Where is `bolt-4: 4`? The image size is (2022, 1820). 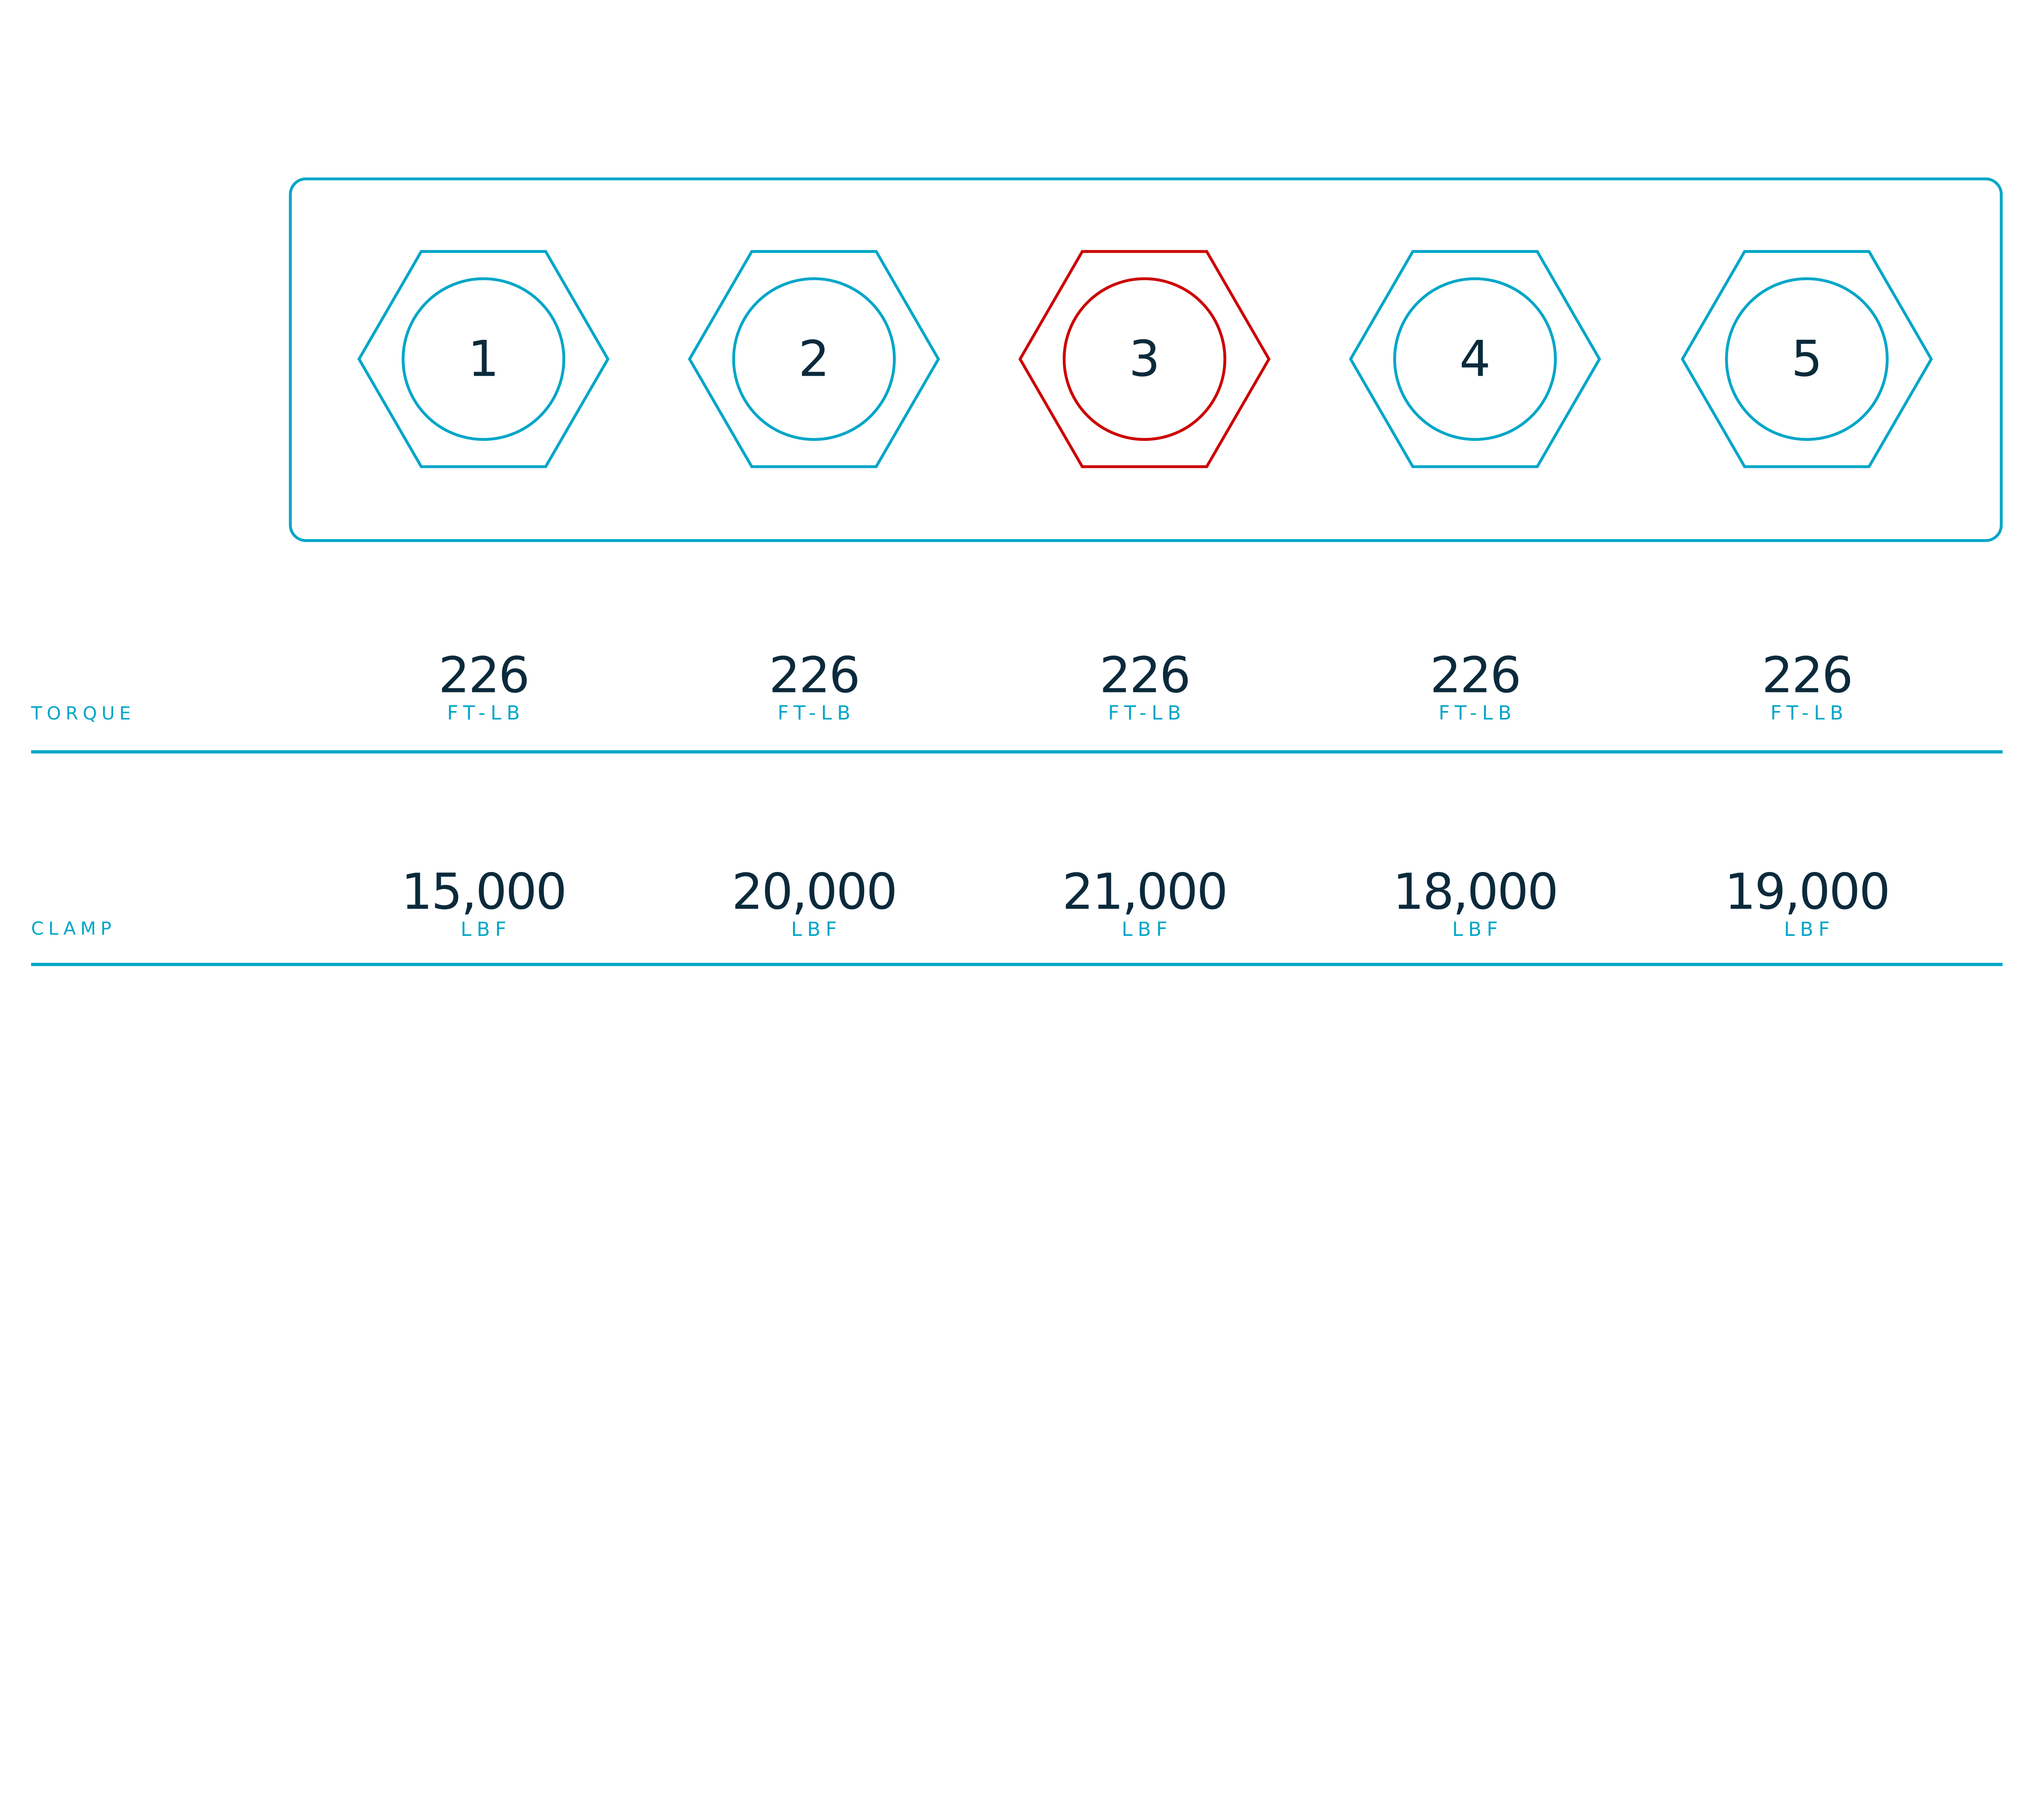
bolt-4: 4 is located at coordinates (1475, 359).